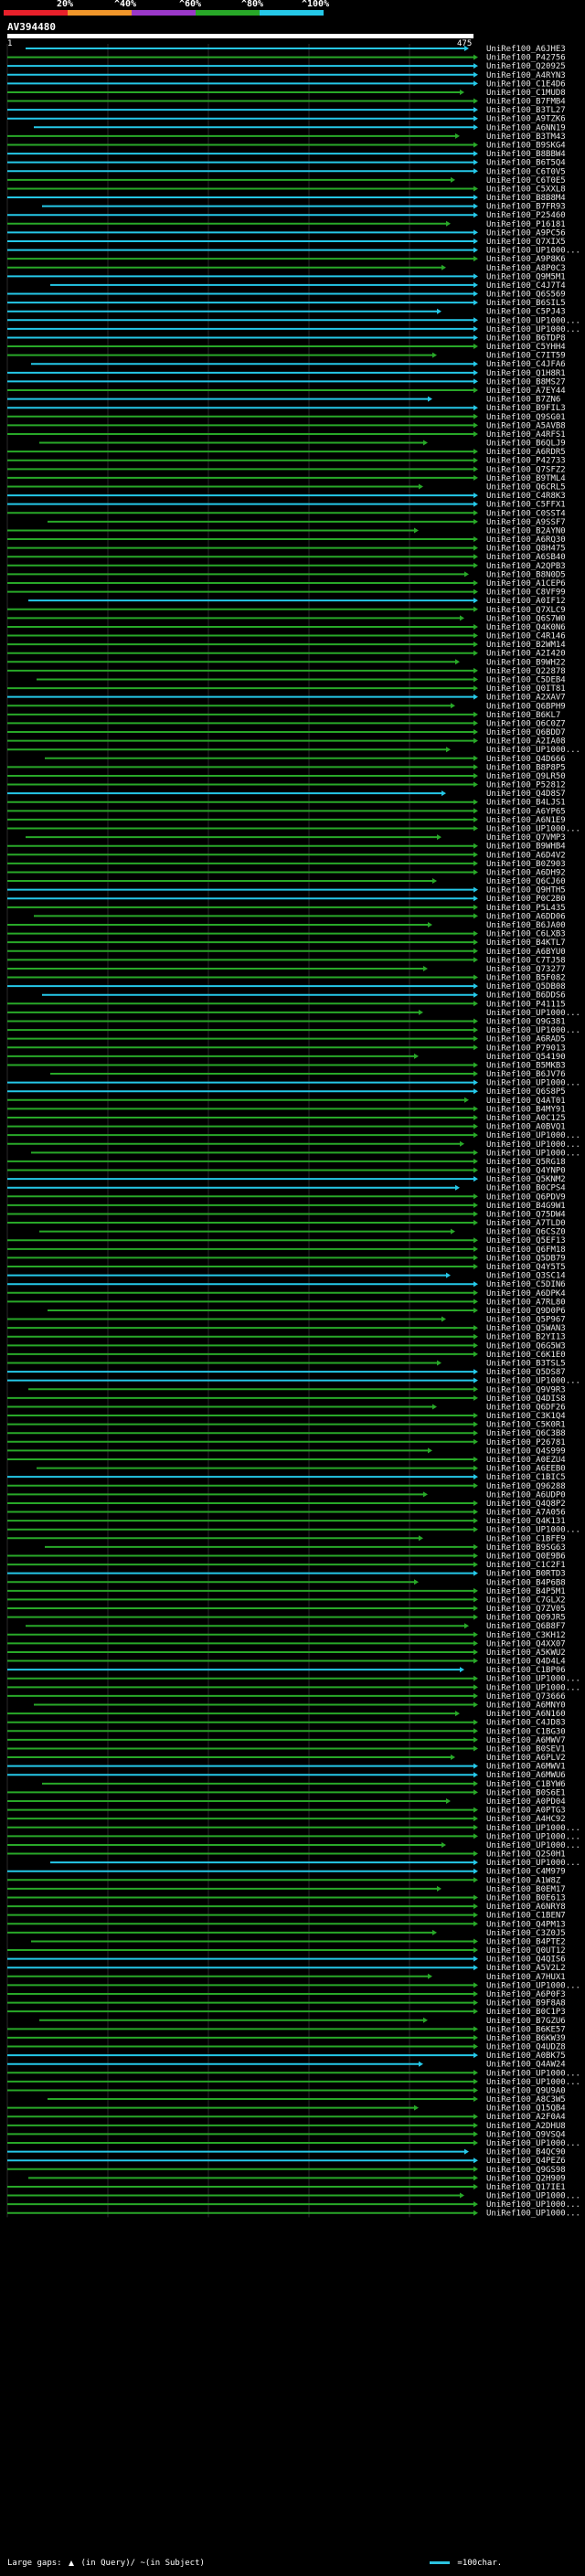  Describe the element at coordinates (526, 1021) in the screenshot. I see `hit-label: UniRef100_Q9G381` at that location.